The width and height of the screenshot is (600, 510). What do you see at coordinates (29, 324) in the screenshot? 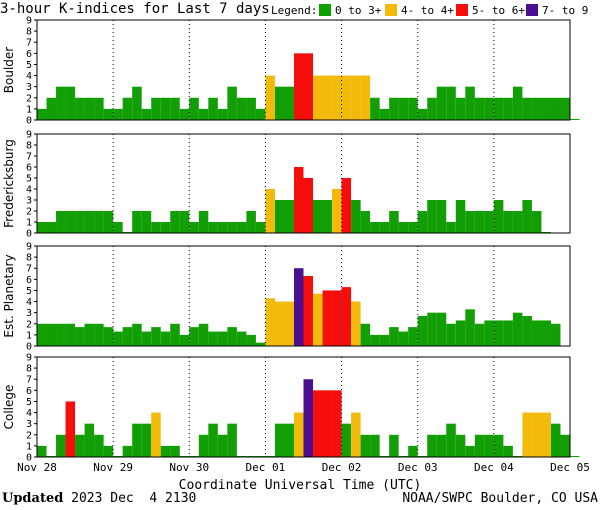
I see `y-tick-label: 2` at bounding box center [29, 324].